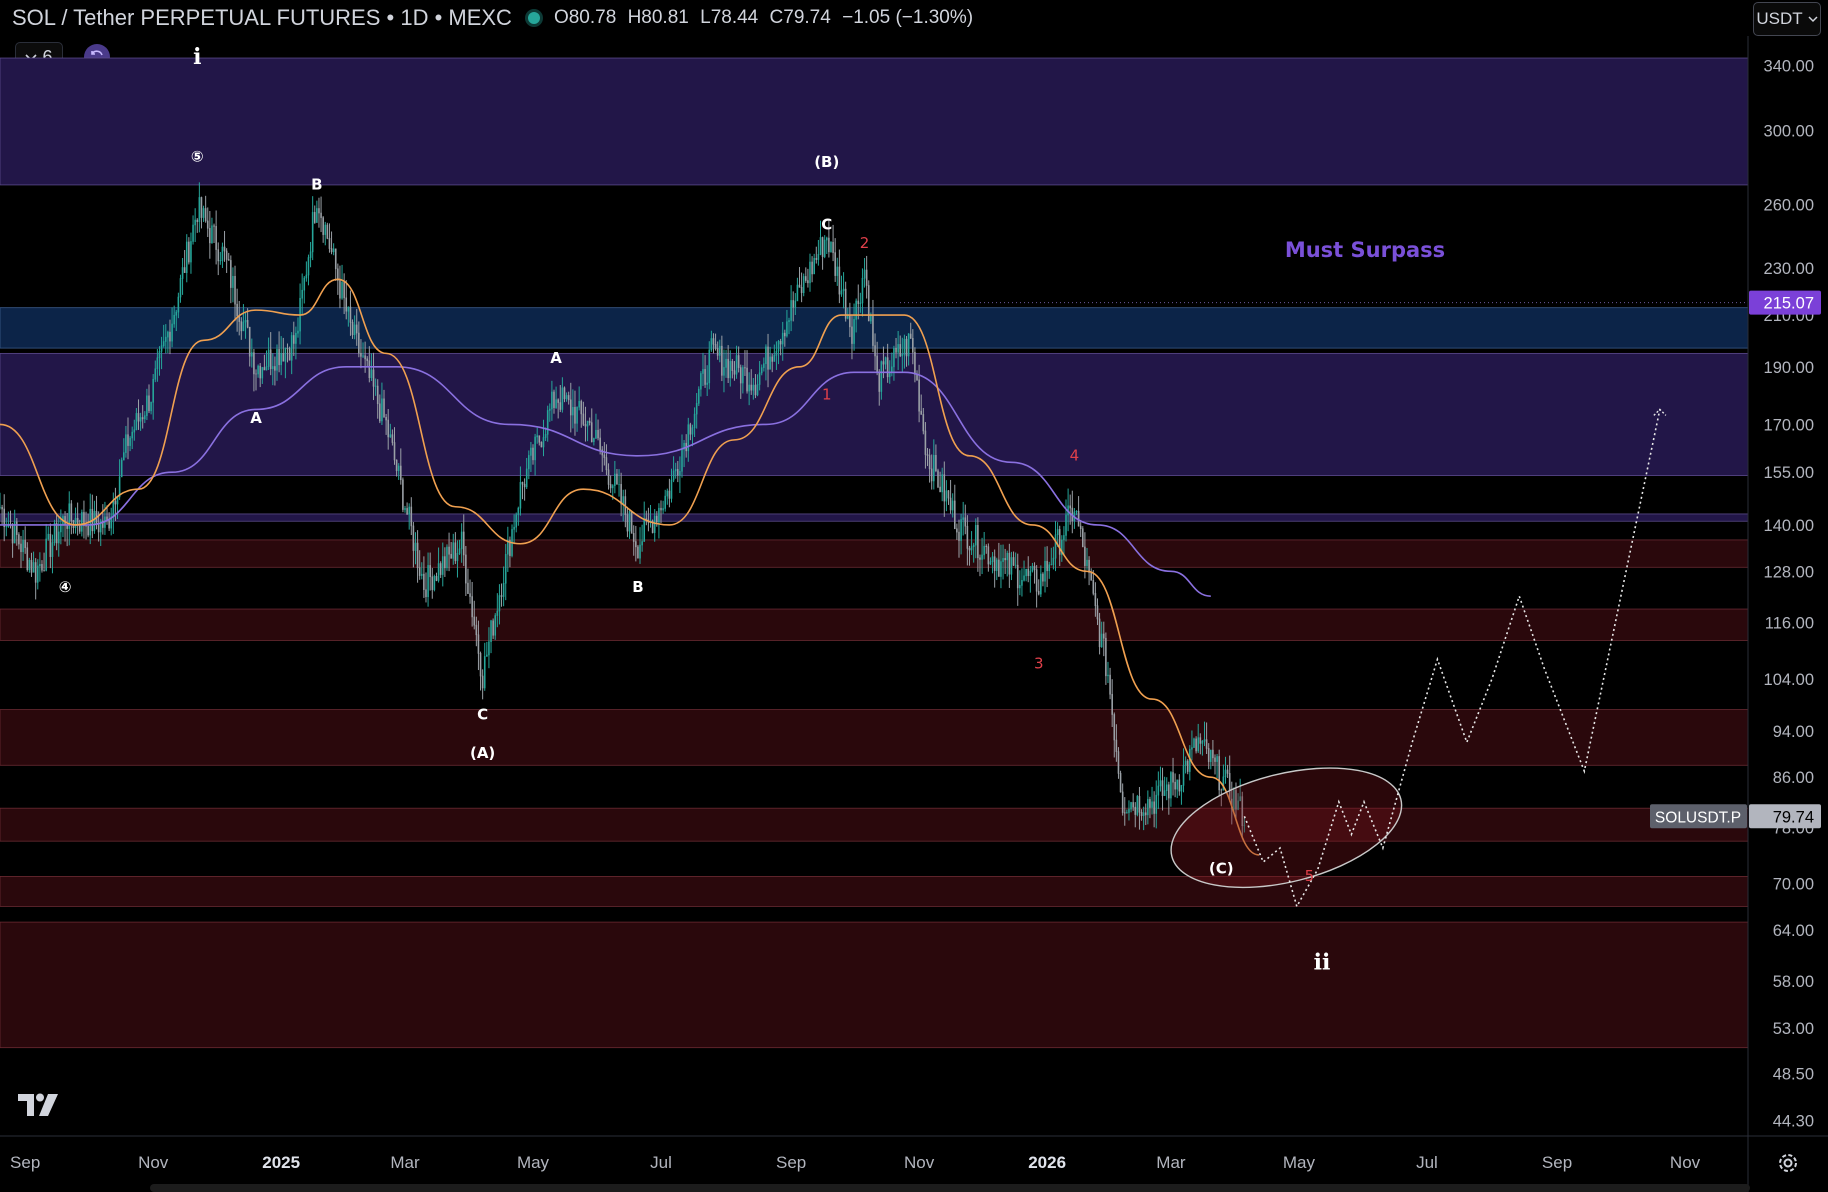  Describe the element at coordinates (1789, 572) in the screenshot. I see `price-tick-label: 128.00` at that location.